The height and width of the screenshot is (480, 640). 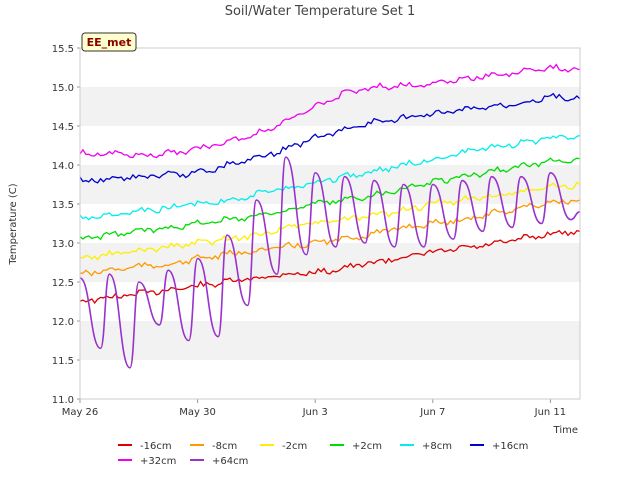 I want to click on site-label: EE_met, so click(x=109, y=42).